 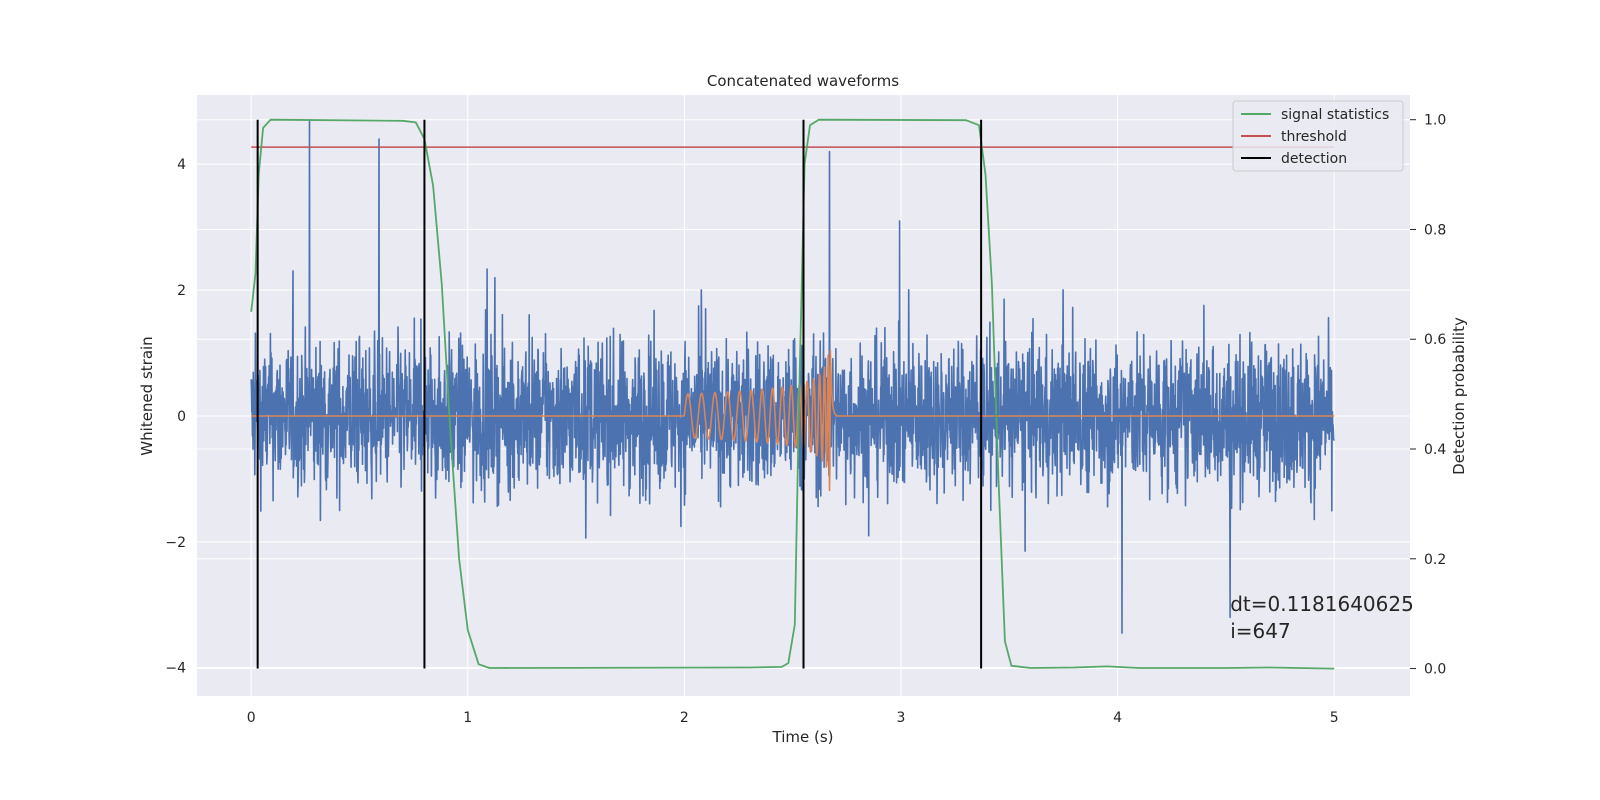 I want to click on y-tick-label: 2, so click(x=181, y=291).